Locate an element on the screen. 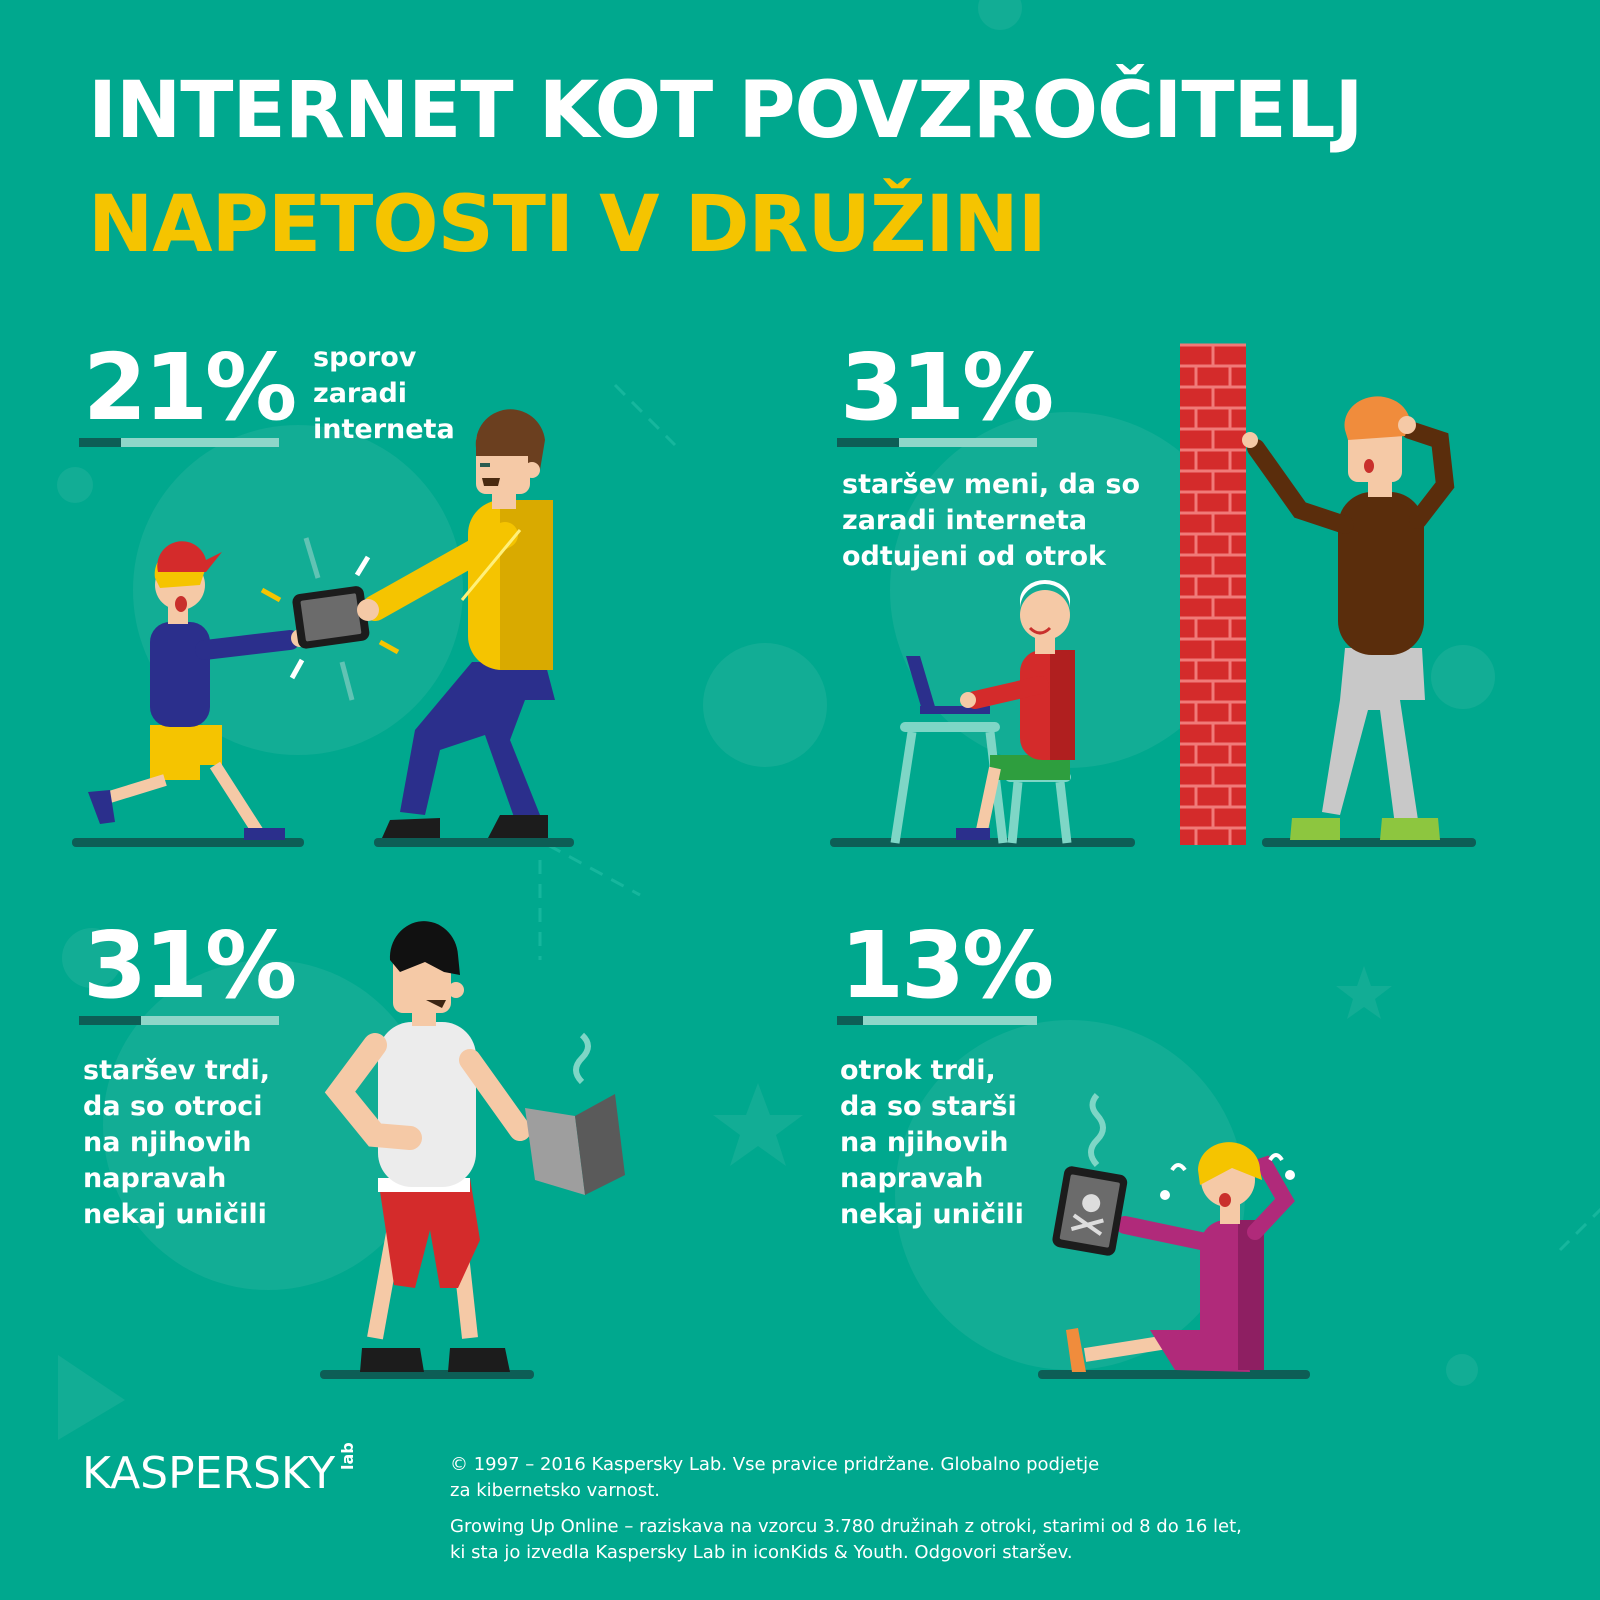 The height and width of the screenshot is (1600, 1600). stat-3-bar is located at coordinates (179, 1020).